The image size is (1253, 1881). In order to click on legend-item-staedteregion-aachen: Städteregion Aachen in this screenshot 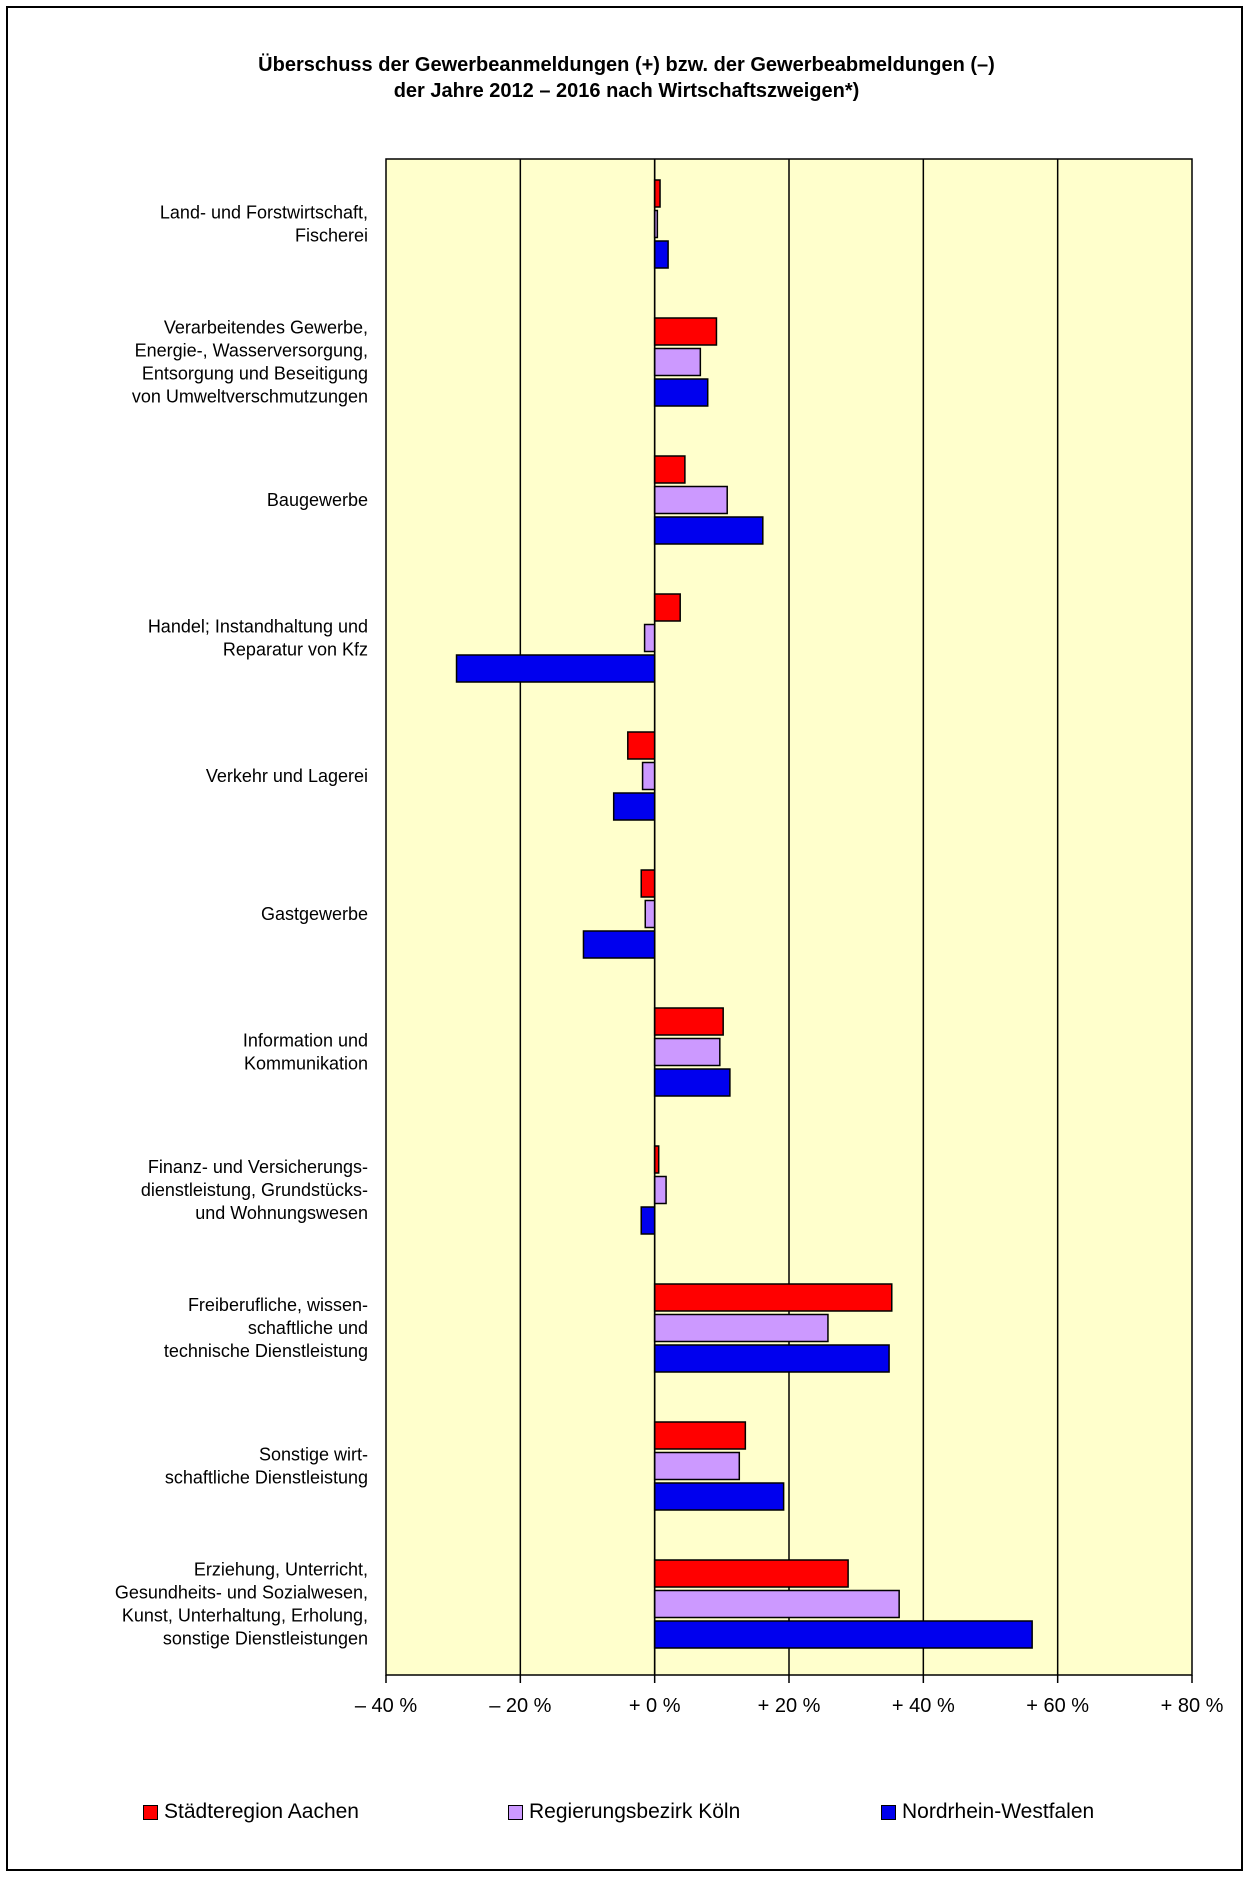, I will do `click(251, 1812)`.